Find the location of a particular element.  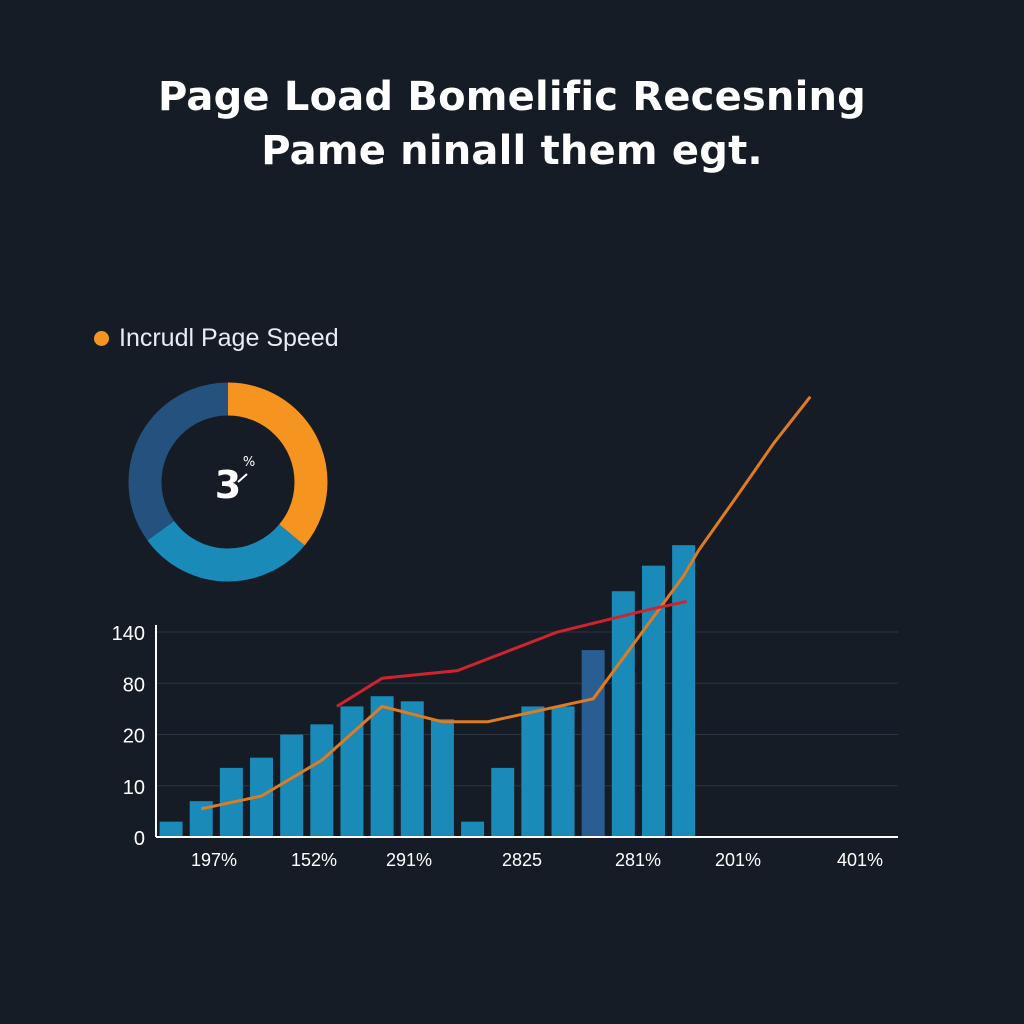

x-tick-label: 2825 is located at coordinates (522, 860).